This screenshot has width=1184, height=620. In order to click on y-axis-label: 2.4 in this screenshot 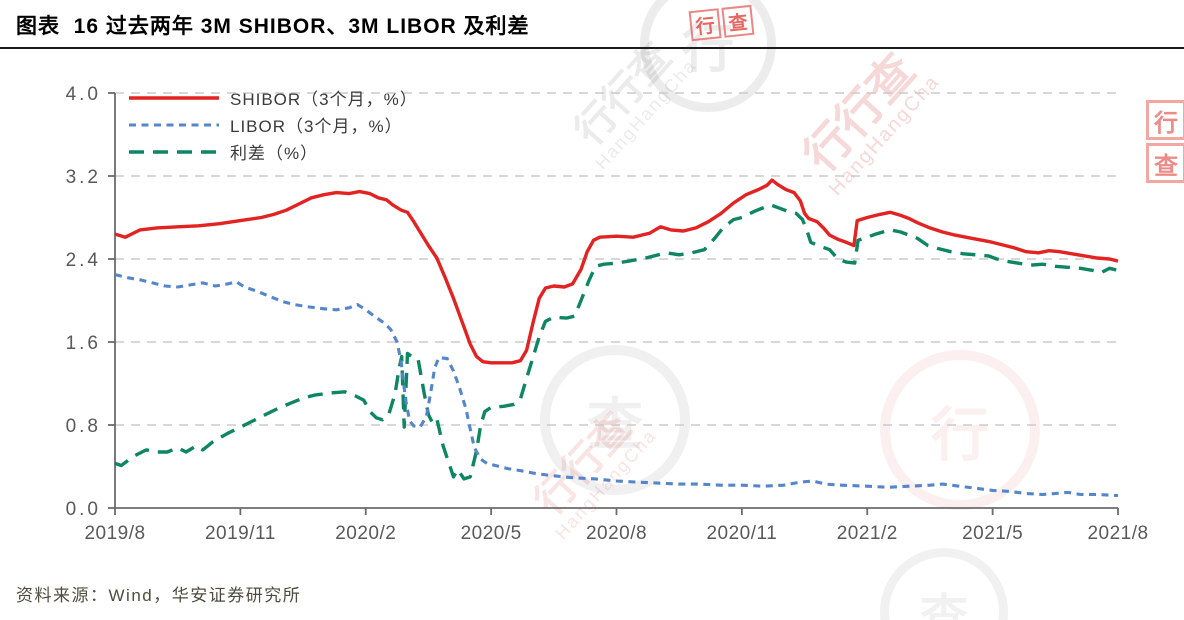, I will do `click(83, 260)`.